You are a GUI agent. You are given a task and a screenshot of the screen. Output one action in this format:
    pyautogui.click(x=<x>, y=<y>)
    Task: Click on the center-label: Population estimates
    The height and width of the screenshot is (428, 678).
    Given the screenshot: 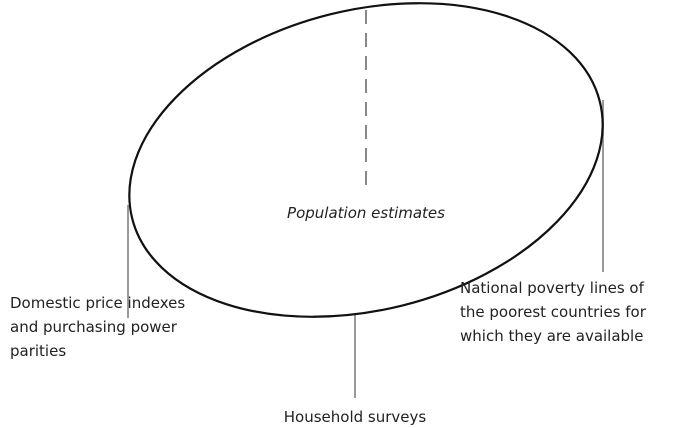 What is the action you would take?
    pyautogui.click(x=366, y=213)
    